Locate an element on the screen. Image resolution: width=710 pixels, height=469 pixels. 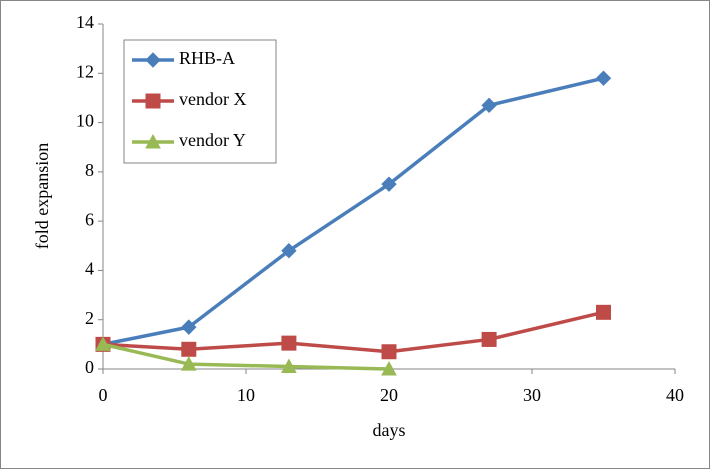
legend-label: vendor X is located at coordinates (212, 99).